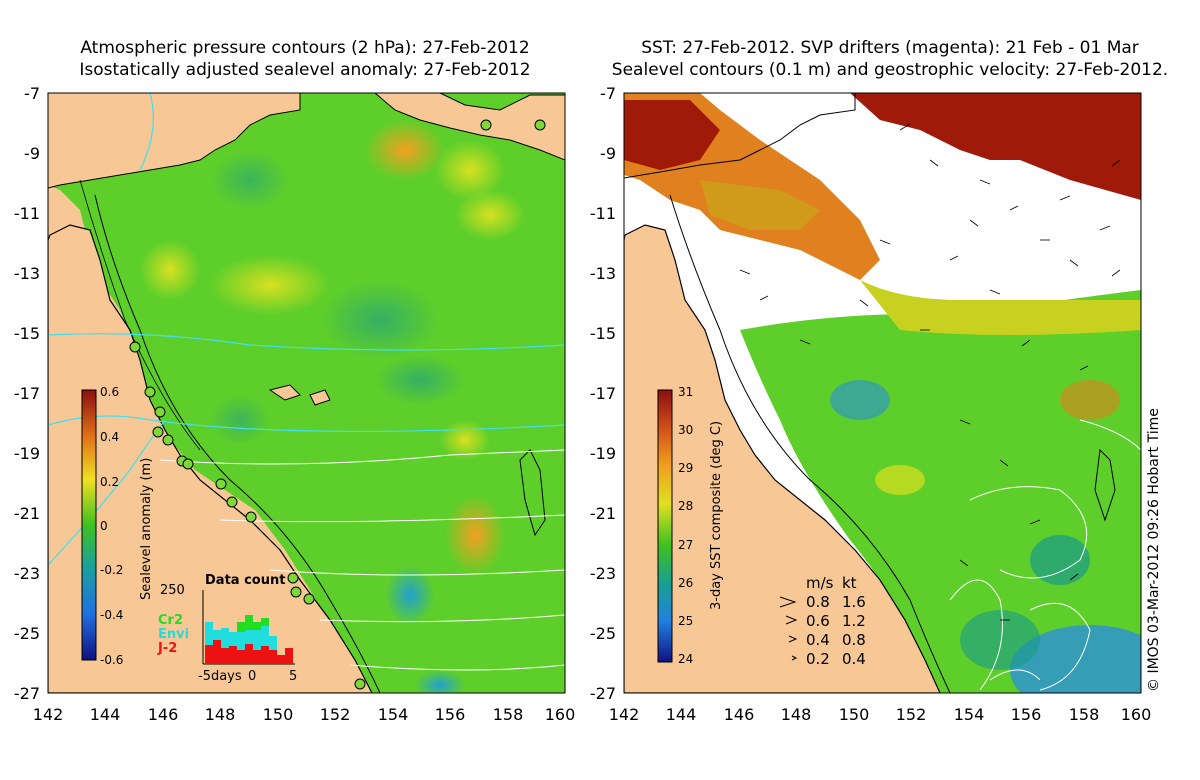  What do you see at coordinates (820, 583) in the screenshot?
I see `speed-key-ms-header: m/s` at bounding box center [820, 583].